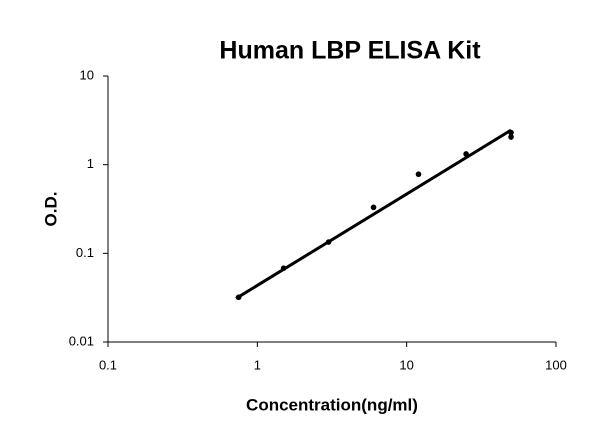  Describe the element at coordinates (108, 364) in the screenshot. I see `x-tick-label: 0.1` at that location.